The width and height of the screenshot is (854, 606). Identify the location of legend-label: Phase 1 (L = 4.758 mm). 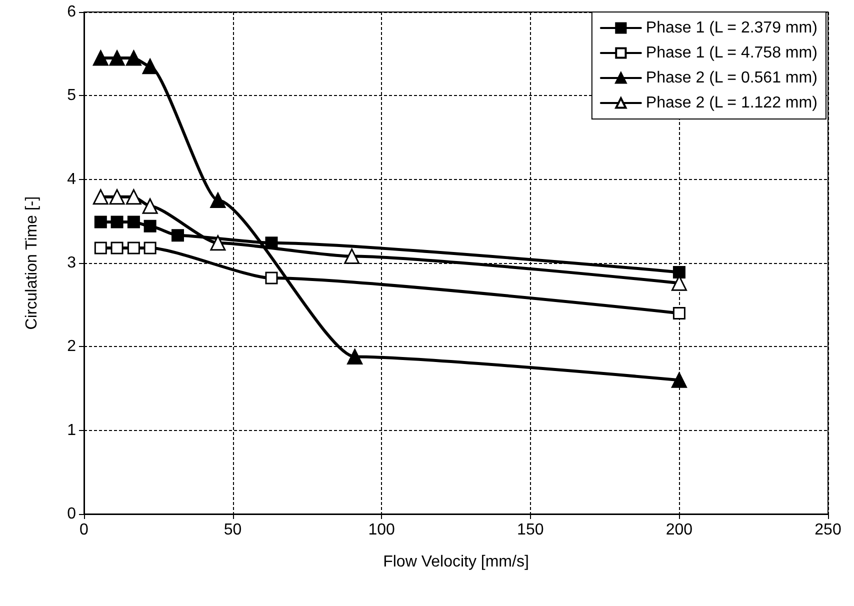
(732, 53).